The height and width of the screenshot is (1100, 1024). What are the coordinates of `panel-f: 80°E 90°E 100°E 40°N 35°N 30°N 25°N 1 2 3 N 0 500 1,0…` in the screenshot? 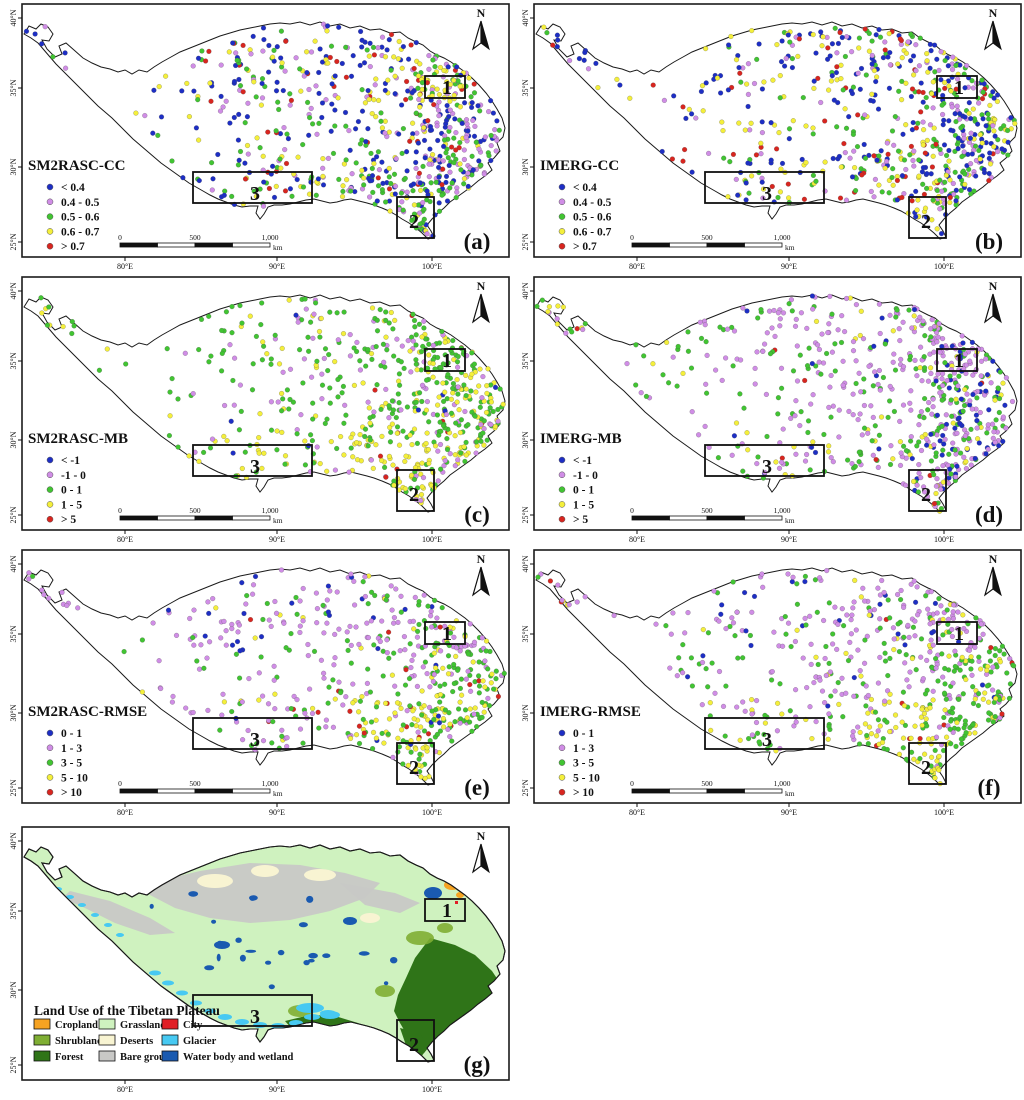 It's located at (768, 682).